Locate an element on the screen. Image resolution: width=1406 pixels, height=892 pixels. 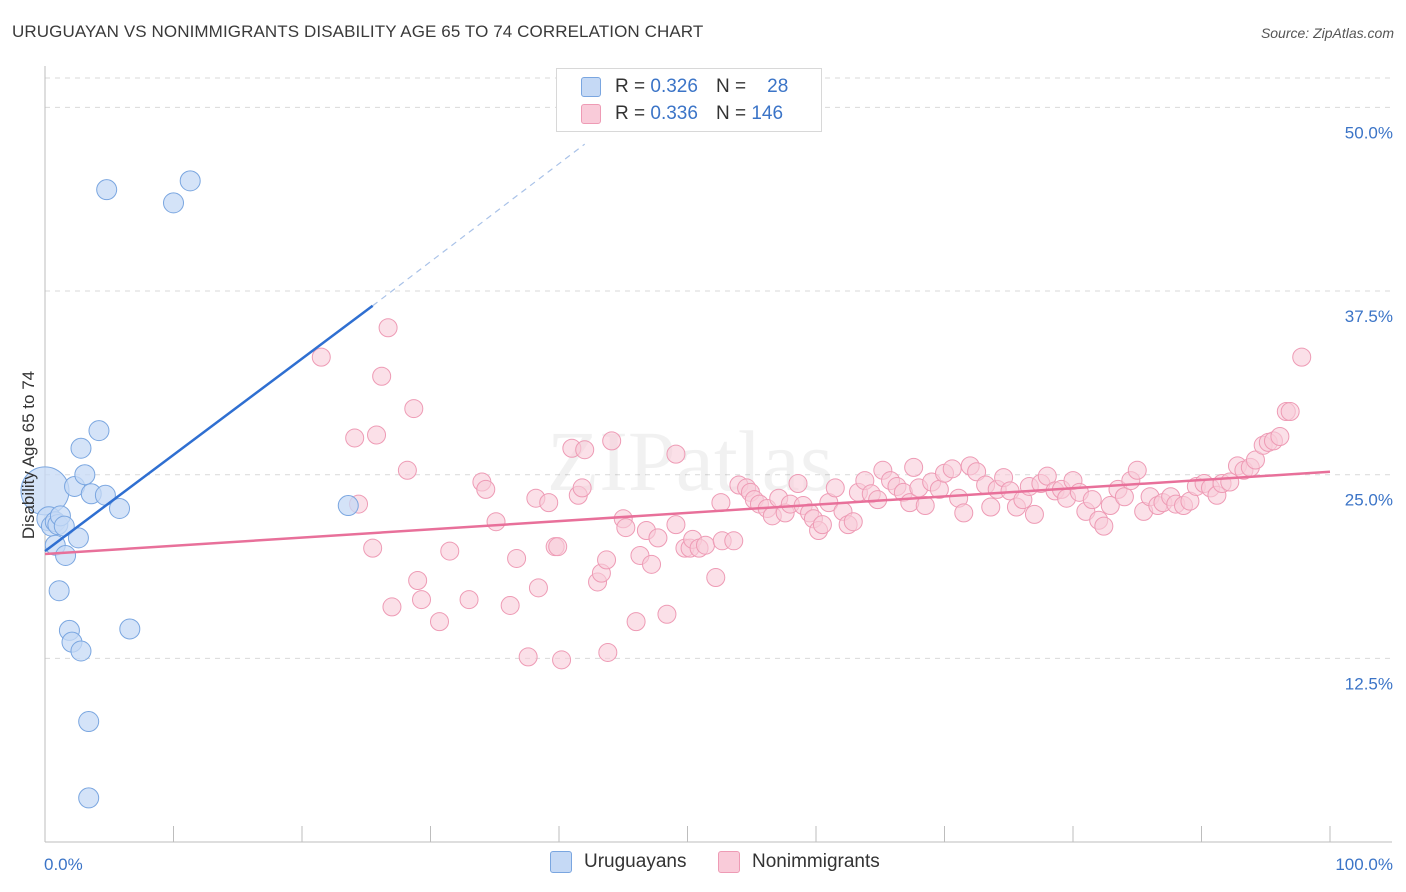
legend-label: Uruguayans is located at coordinates (635, 861).